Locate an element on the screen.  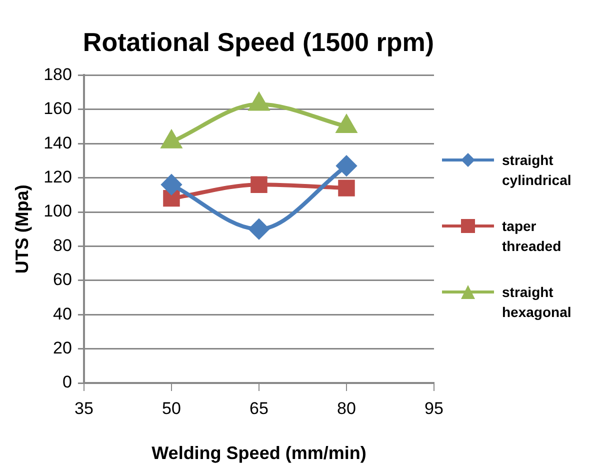
y-tick-label: 40 is located at coordinates (62, 314).